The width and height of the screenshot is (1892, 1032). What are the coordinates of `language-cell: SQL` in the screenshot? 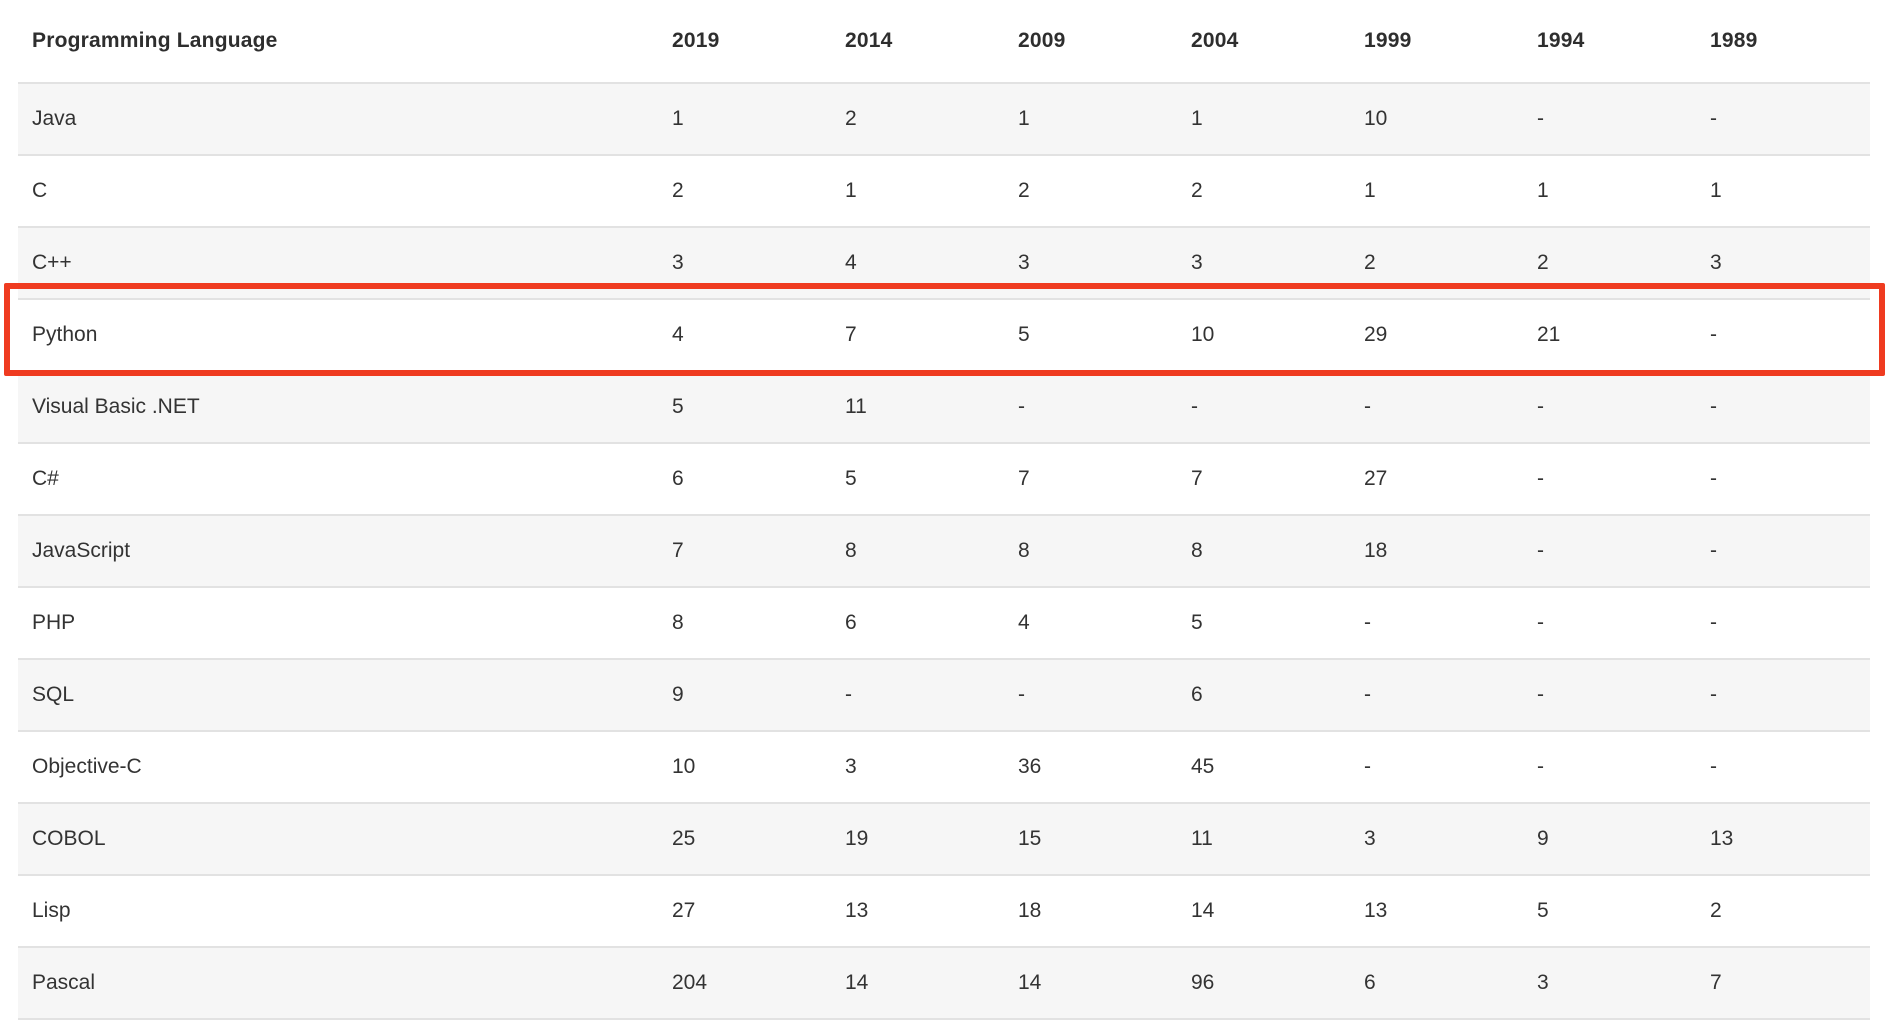 It's located at (53, 694).